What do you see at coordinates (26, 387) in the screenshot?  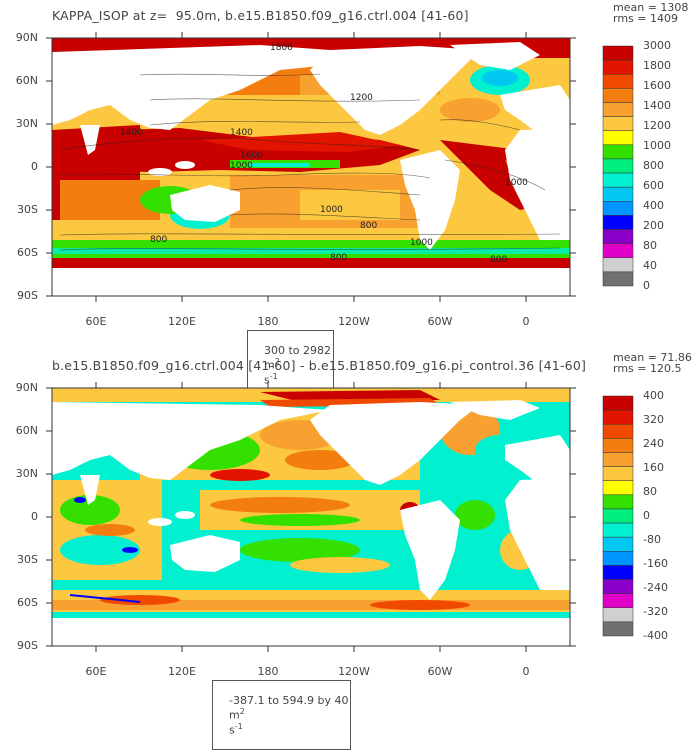 I see `bottom-lat-label: 90N` at bounding box center [26, 387].